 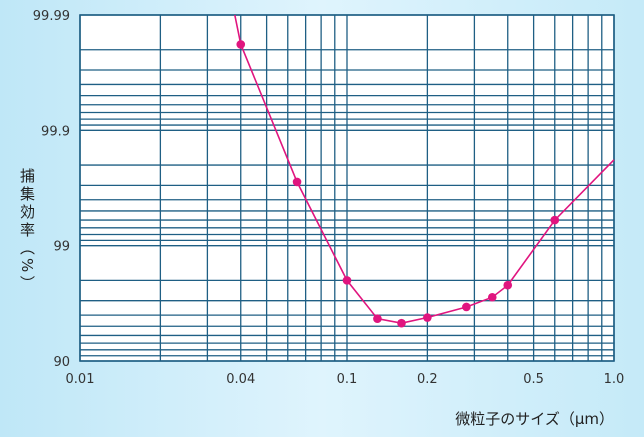 I want to click on x-tick-label: 0.2, so click(x=427, y=379).